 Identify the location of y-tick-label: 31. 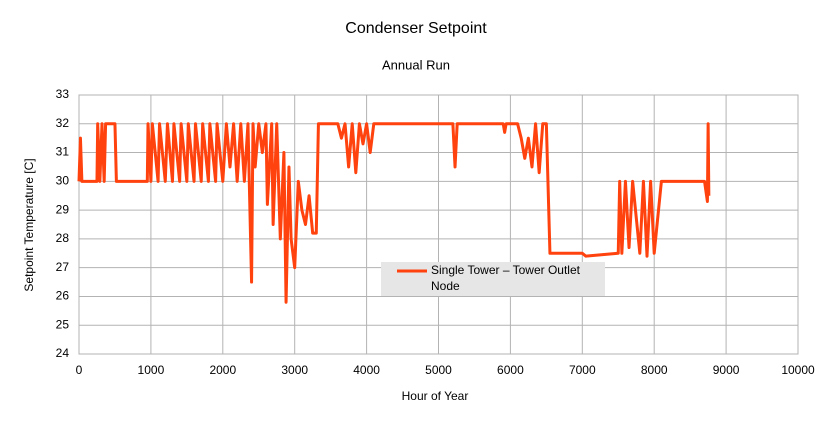
(63, 152).